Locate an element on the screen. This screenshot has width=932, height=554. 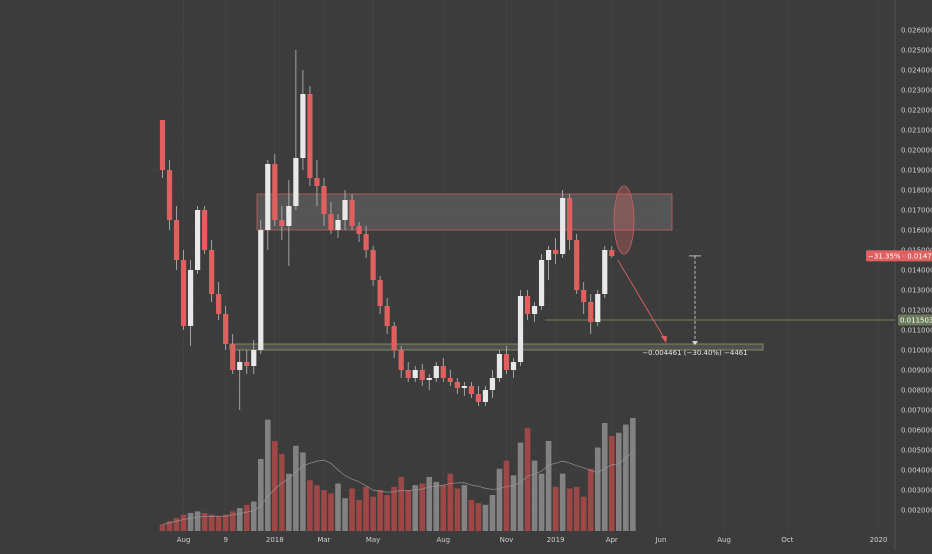
time-tick-label: 9 is located at coordinates (225, 540).